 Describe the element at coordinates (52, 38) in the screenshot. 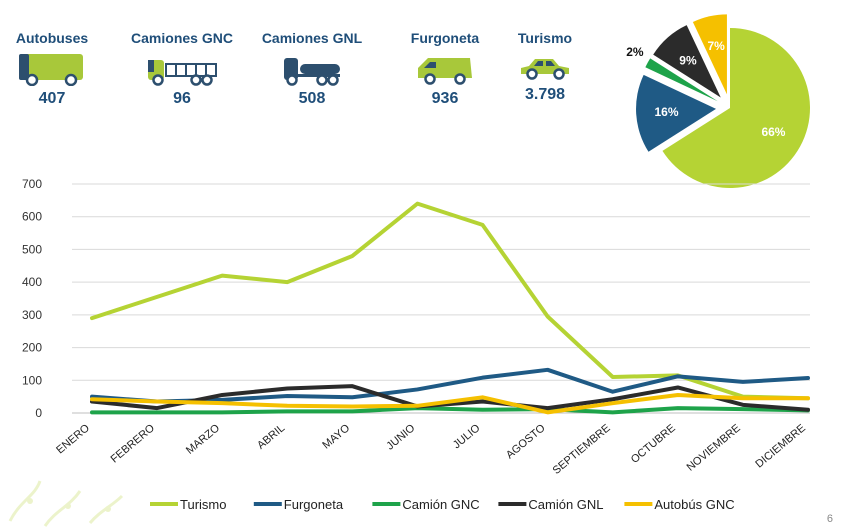

I see `kpi-label: Autobuses` at that location.